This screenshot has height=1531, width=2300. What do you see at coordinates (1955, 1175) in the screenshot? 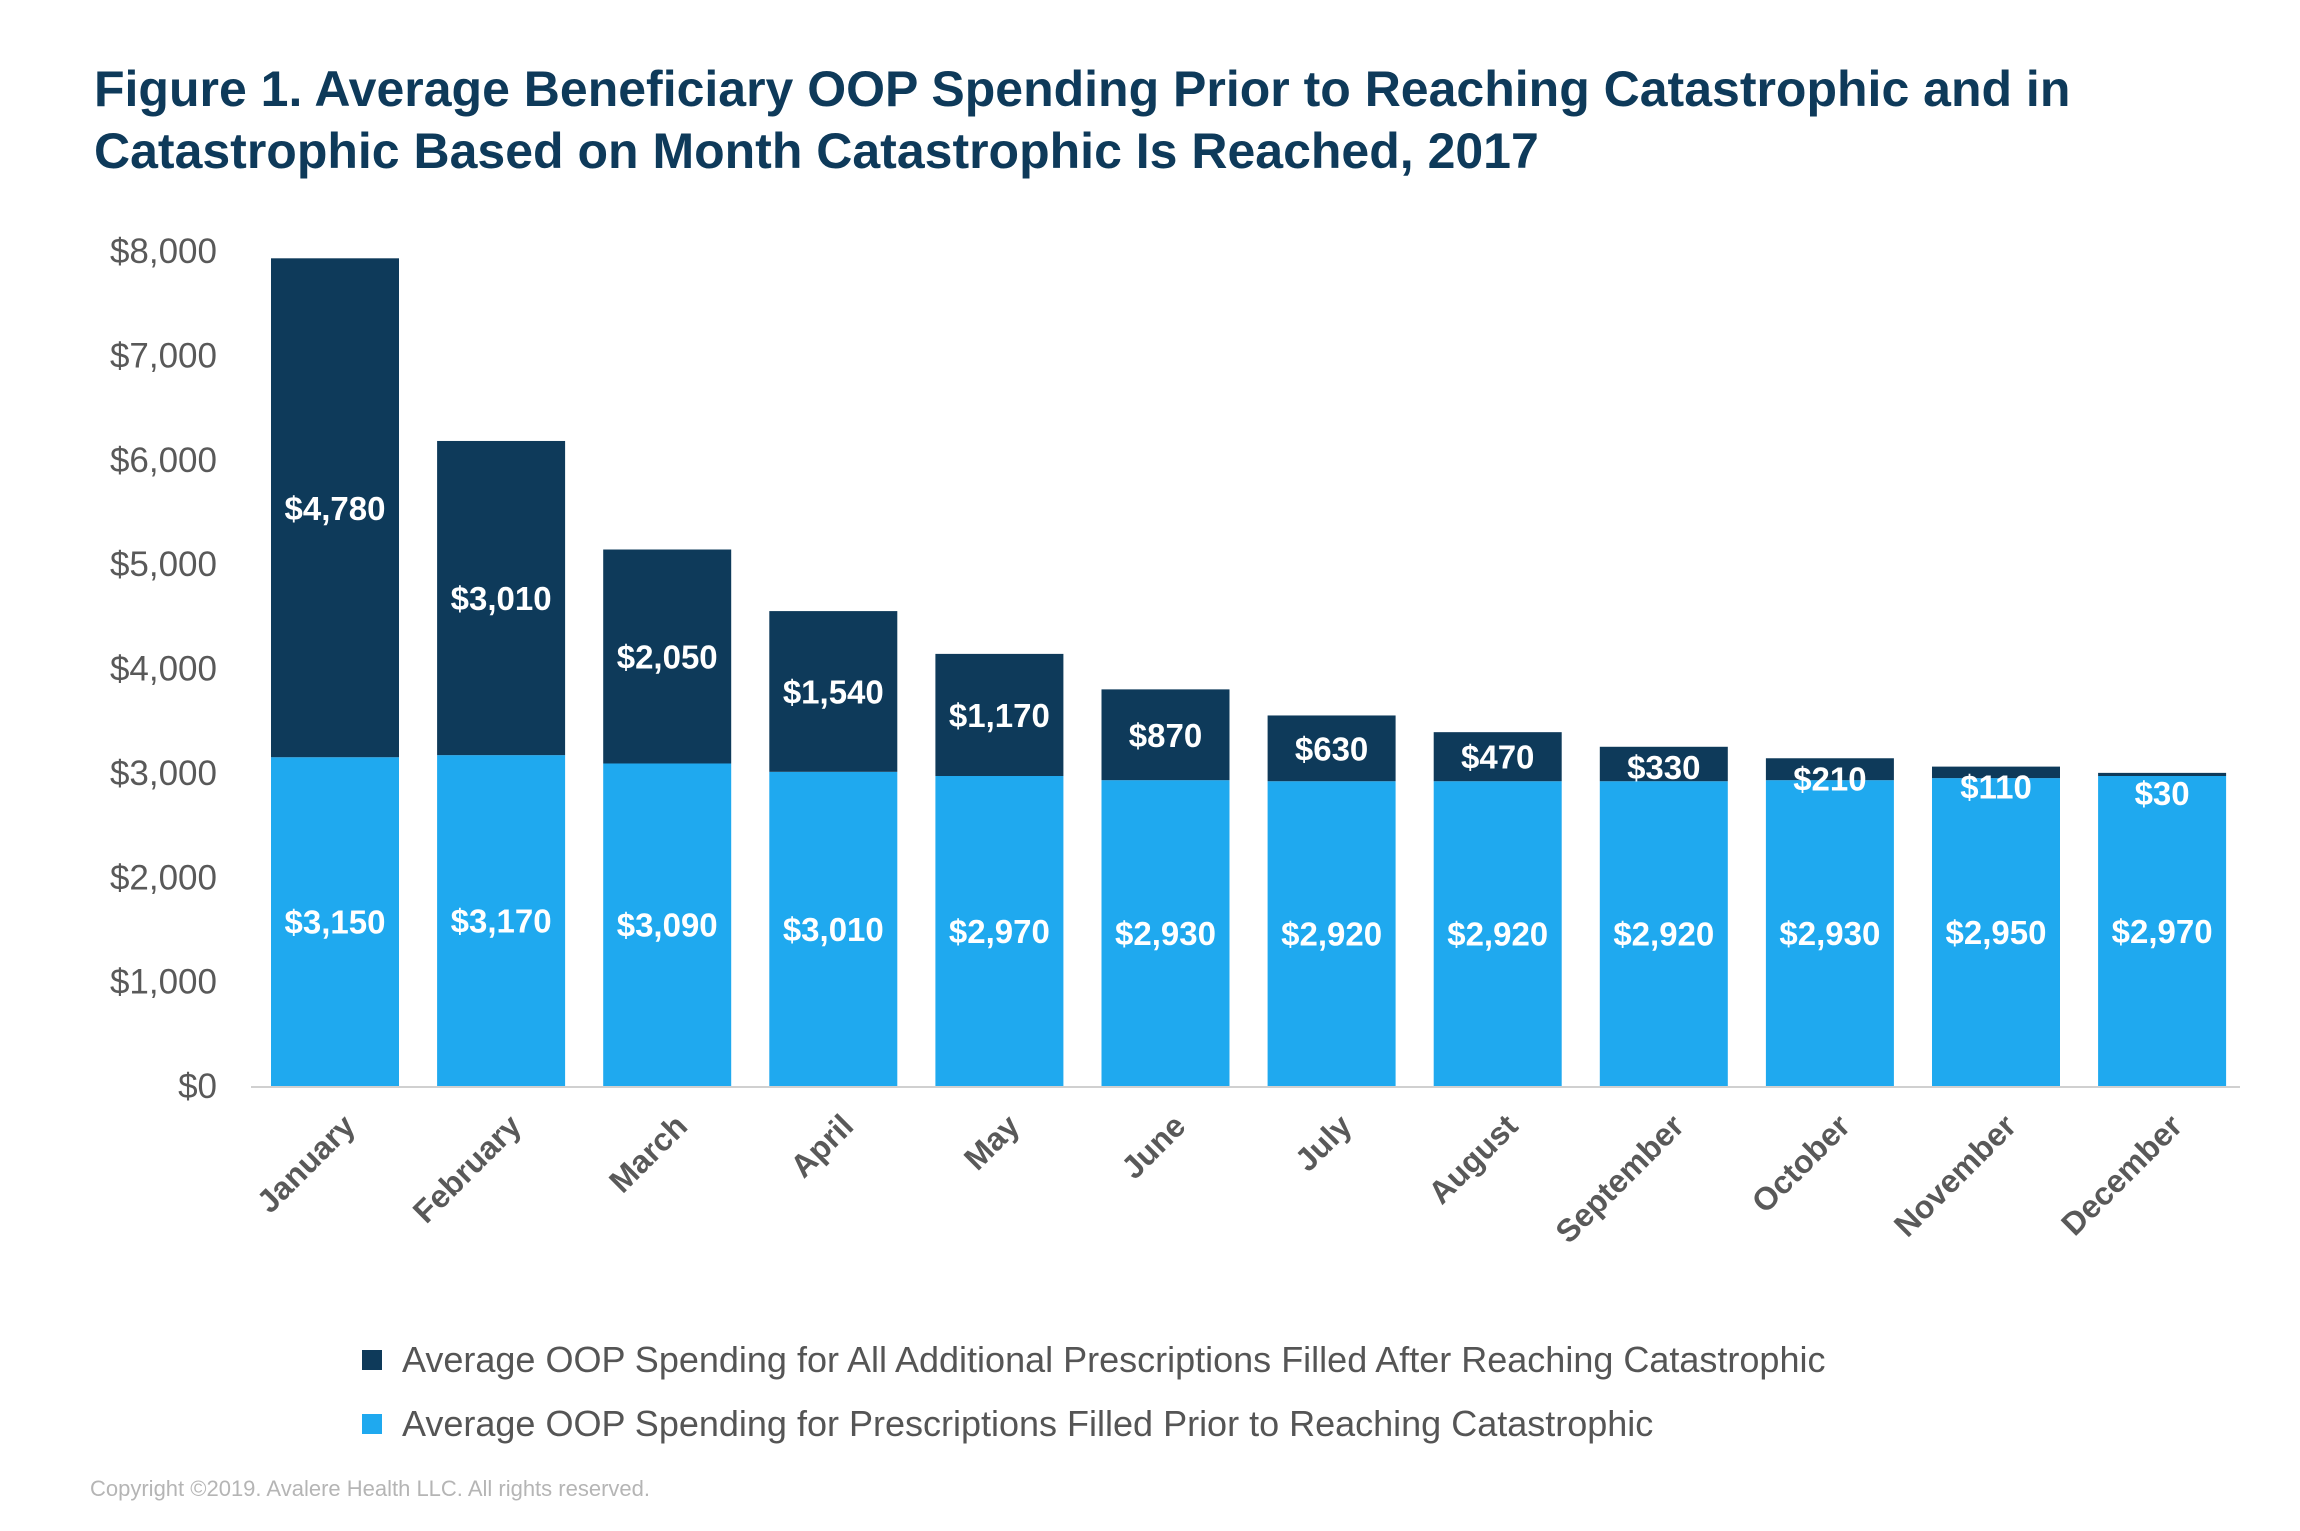
I see `x-tick-label: November` at bounding box center [1955, 1175].